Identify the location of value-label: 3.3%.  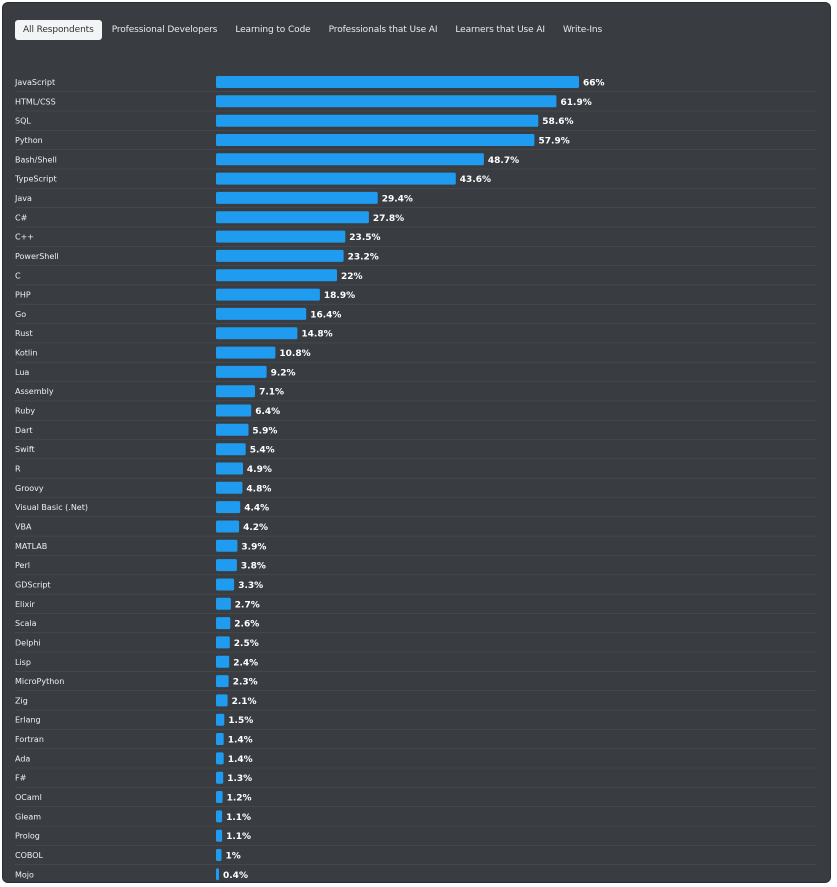
(250, 586).